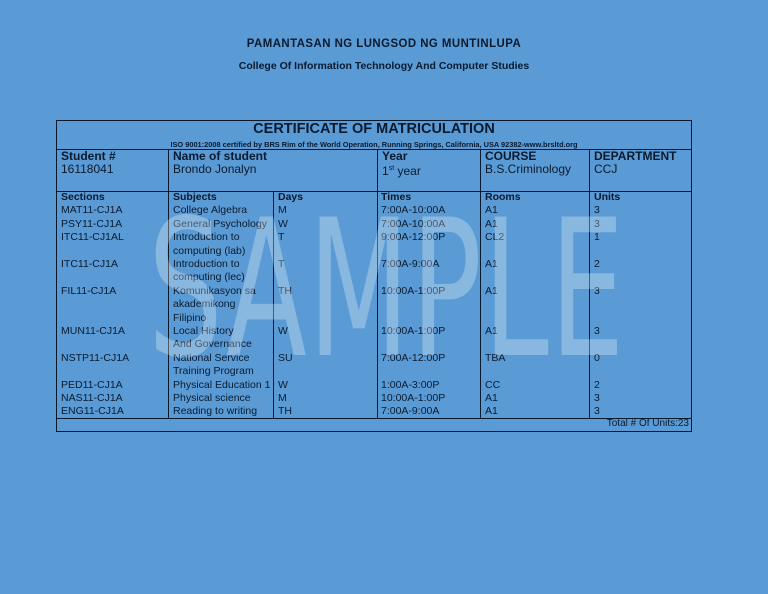 This screenshot has width=768, height=594. What do you see at coordinates (220, 156) in the screenshot?
I see `student-name-label: Name of student` at bounding box center [220, 156].